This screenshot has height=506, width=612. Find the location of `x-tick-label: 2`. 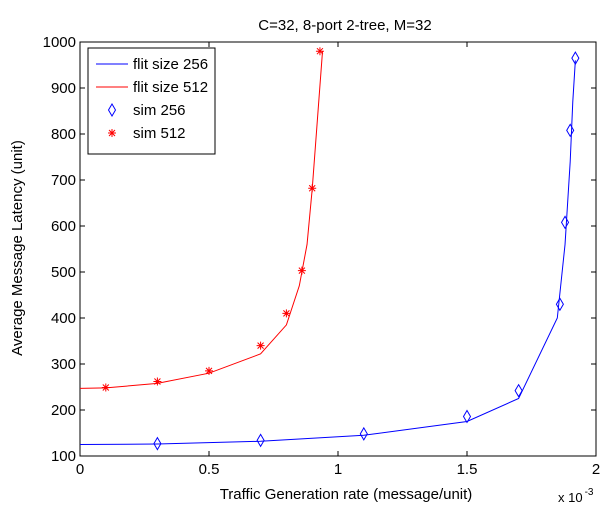

x-tick-label: 2 is located at coordinates (596, 469).